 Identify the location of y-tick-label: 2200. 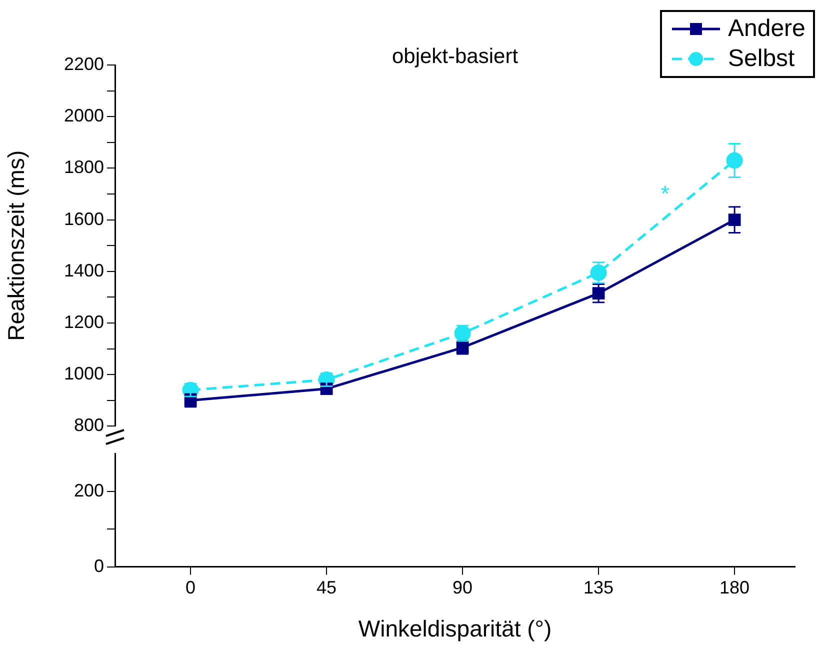
(84, 64).